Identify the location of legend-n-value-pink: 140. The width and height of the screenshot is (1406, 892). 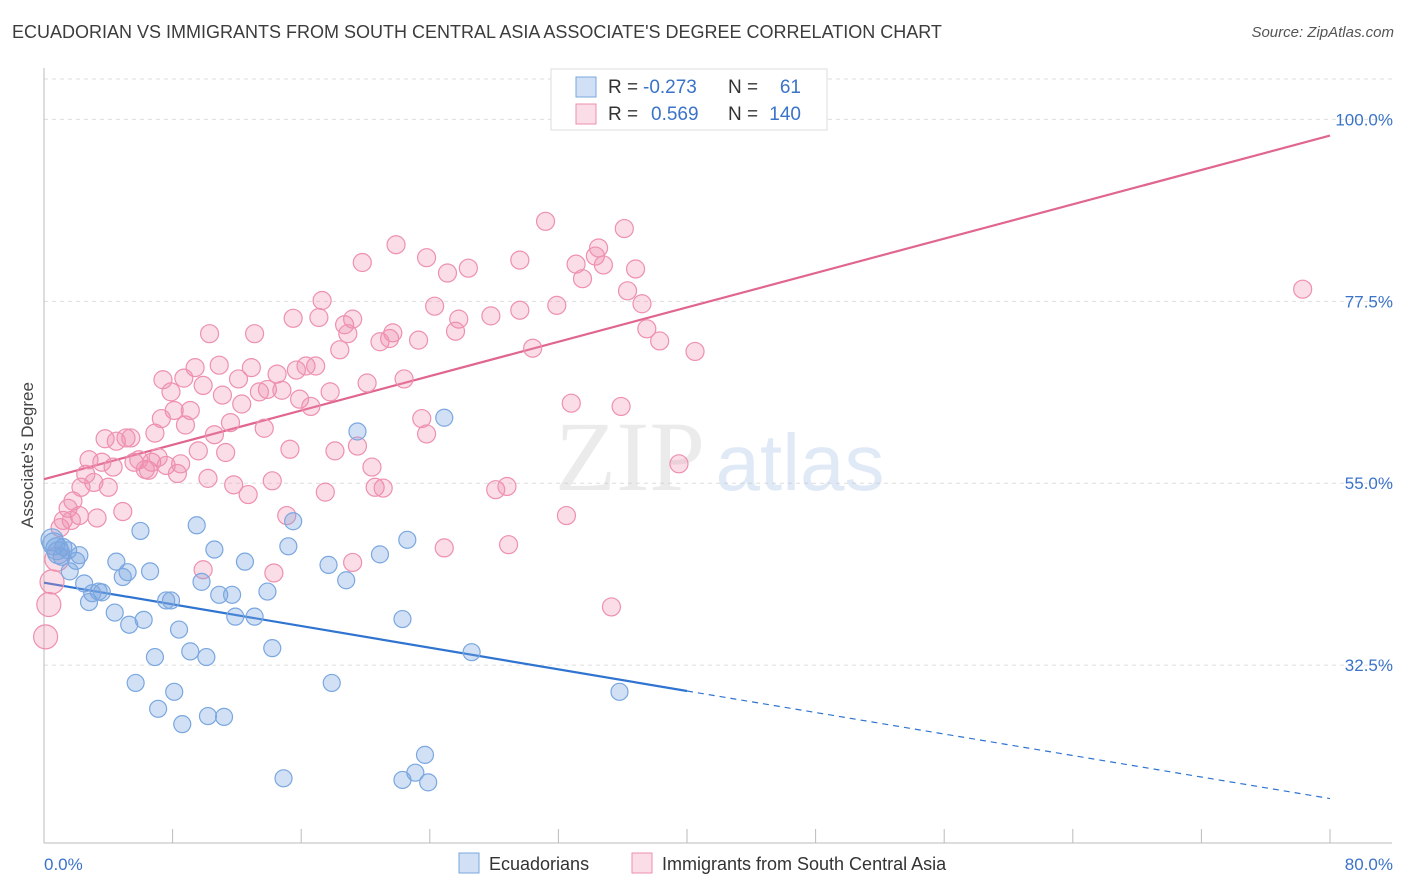
(785, 114).